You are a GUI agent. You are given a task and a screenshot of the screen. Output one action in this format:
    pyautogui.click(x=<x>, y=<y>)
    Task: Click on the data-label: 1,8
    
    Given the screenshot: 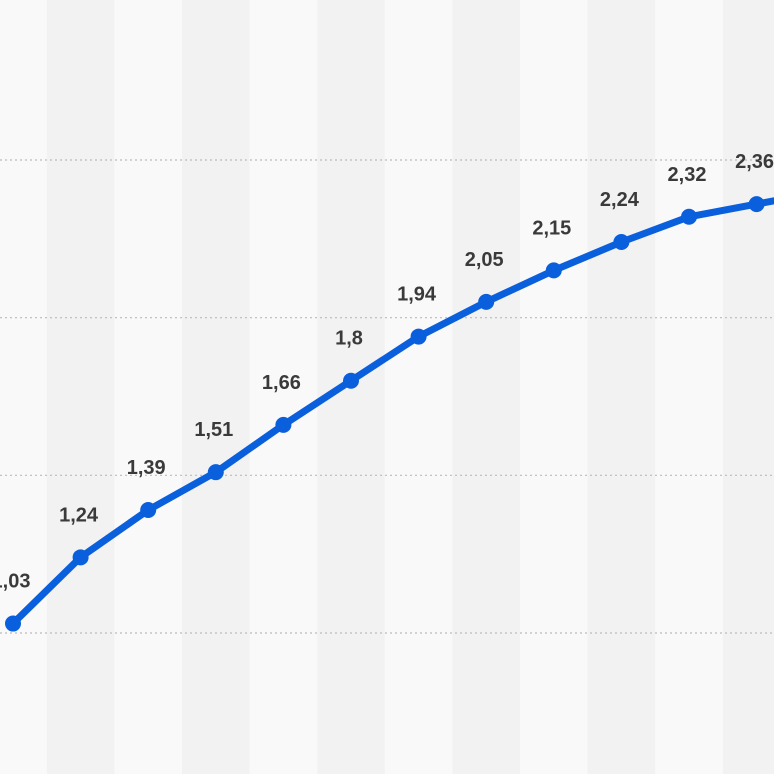 What is the action you would take?
    pyautogui.click(x=349, y=339)
    